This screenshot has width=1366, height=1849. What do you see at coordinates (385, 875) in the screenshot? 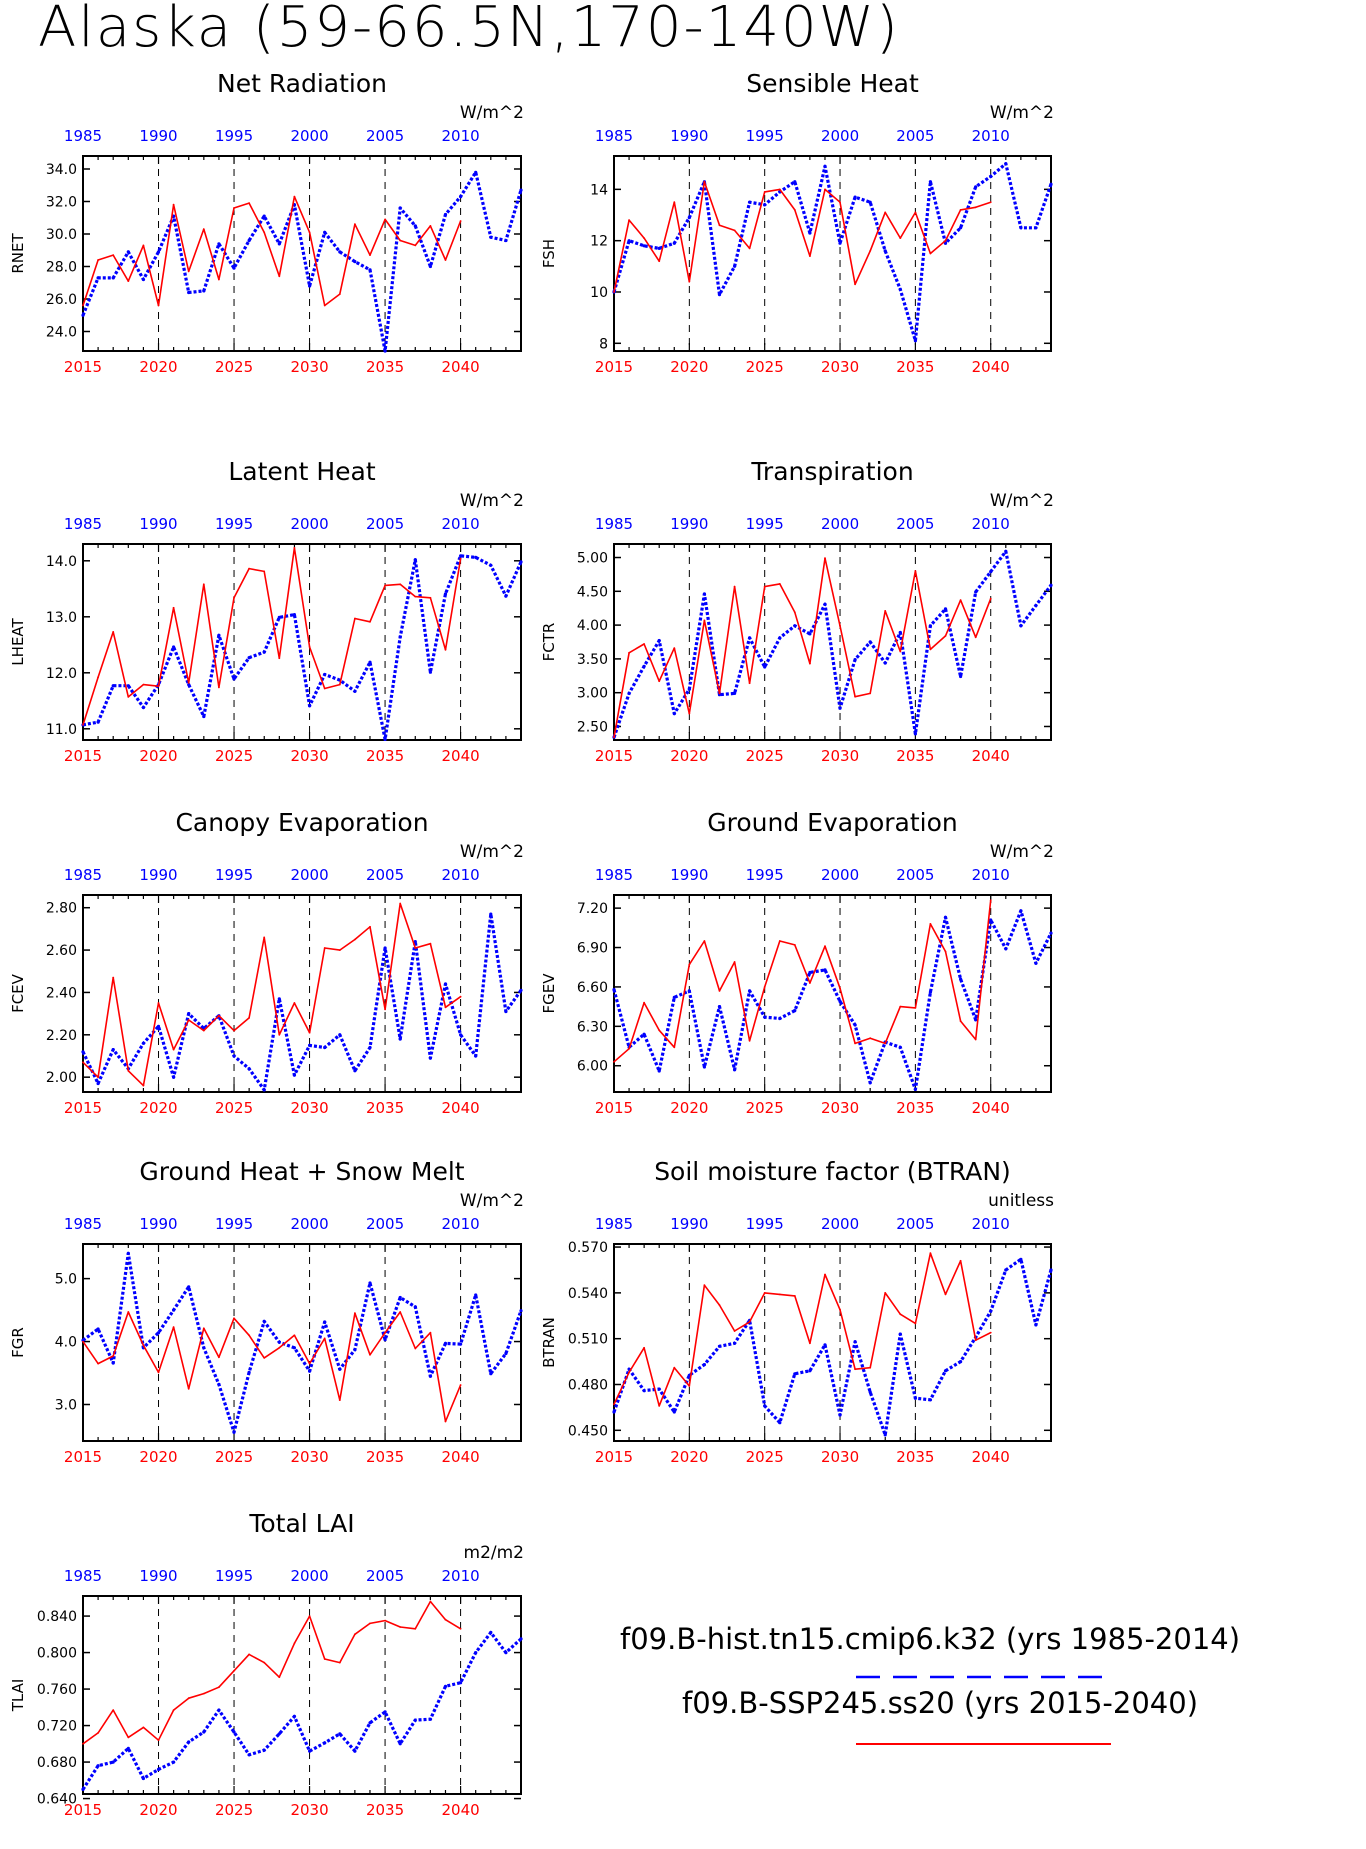
I see `fcev-top-tick-label-4: 2005` at bounding box center [385, 875].